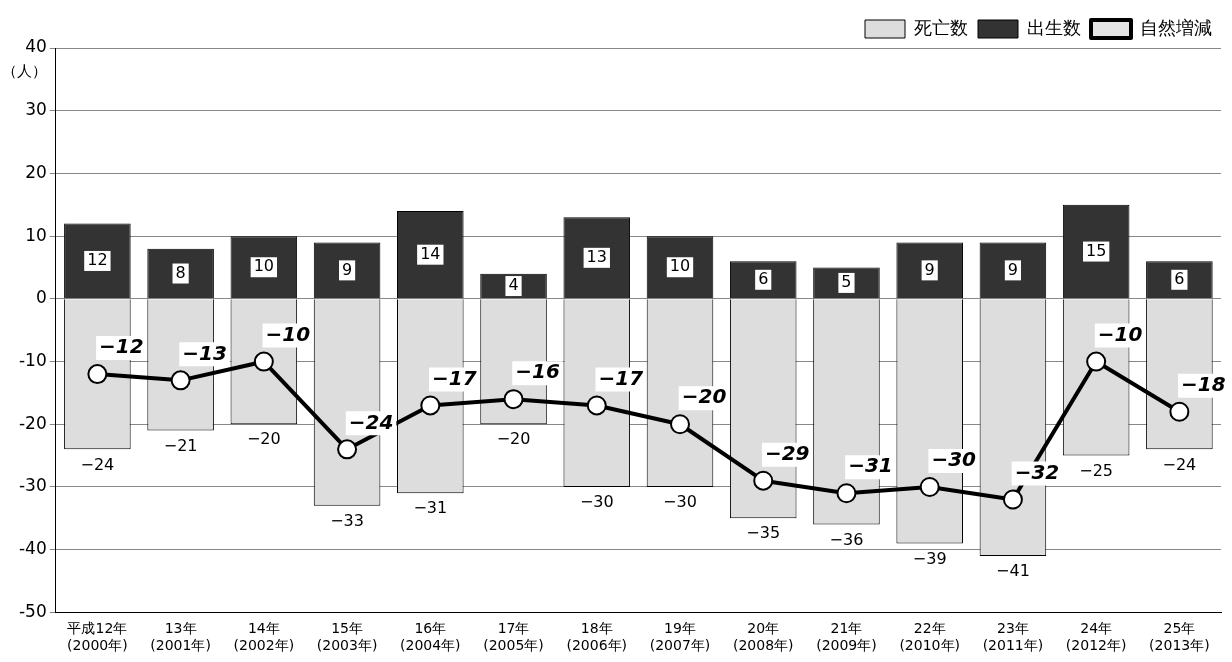  Describe the element at coordinates (97, 637) in the screenshot. I see `x-tick-label: 平成12年 (2000年)` at that location.